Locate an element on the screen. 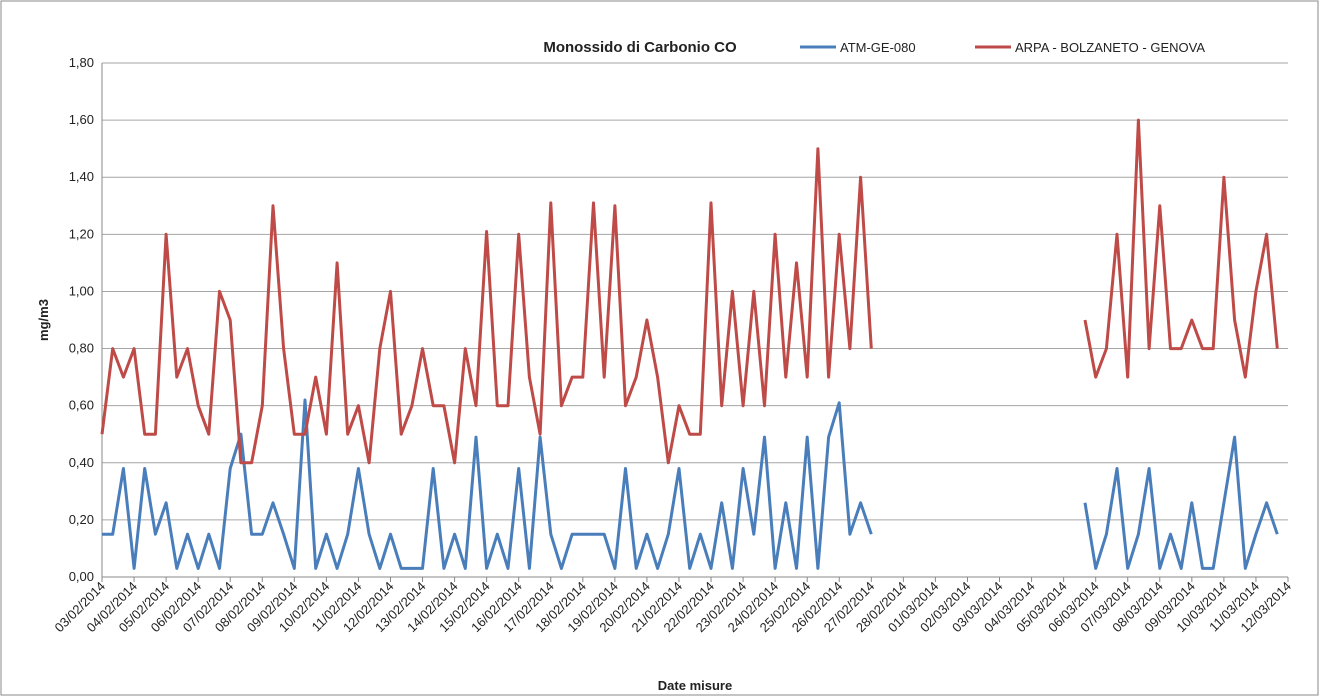 This screenshot has width=1320, height=697. y-axis-label: mg/m3 is located at coordinates (43, 320).